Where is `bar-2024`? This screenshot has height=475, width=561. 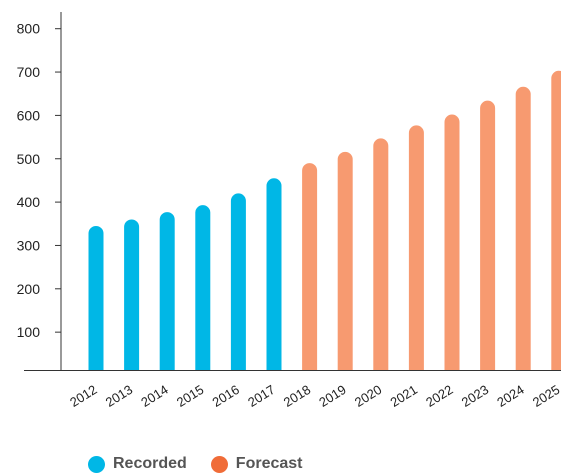 bar-2024 is located at coordinates (523, 228).